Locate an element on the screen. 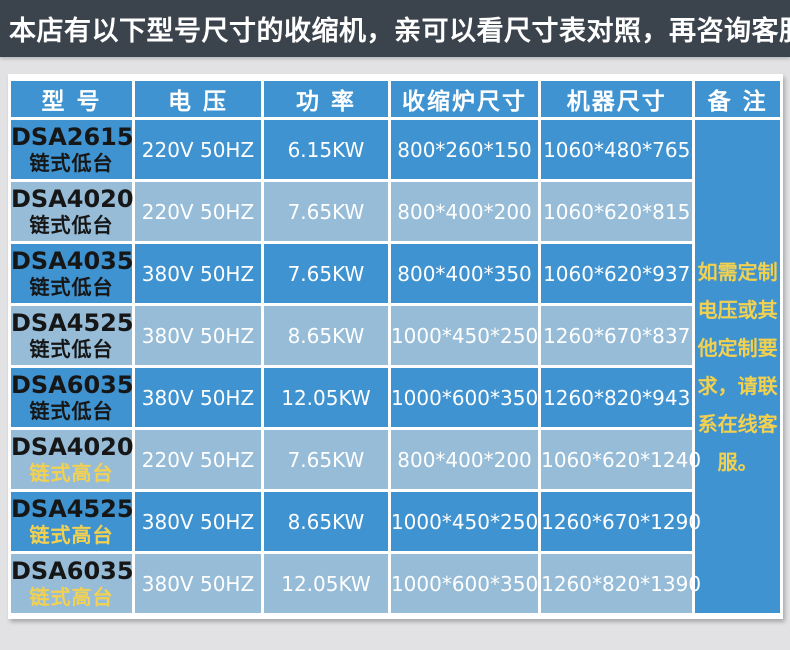 Image resolution: width=790 pixels, height=650 pixels. model-number: DSA4035 is located at coordinates (72, 261).